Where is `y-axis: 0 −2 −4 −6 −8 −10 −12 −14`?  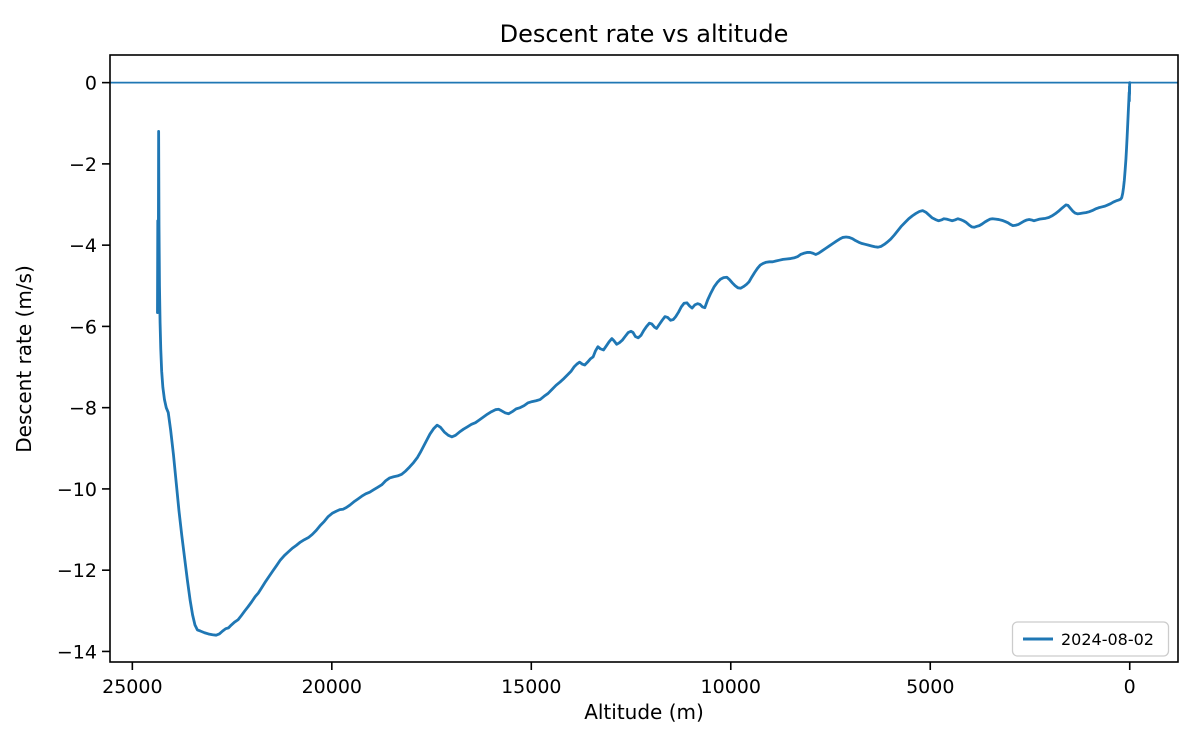 y-axis: 0 −2 −4 −6 −8 −10 −12 −14 is located at coordinates (83, 368).